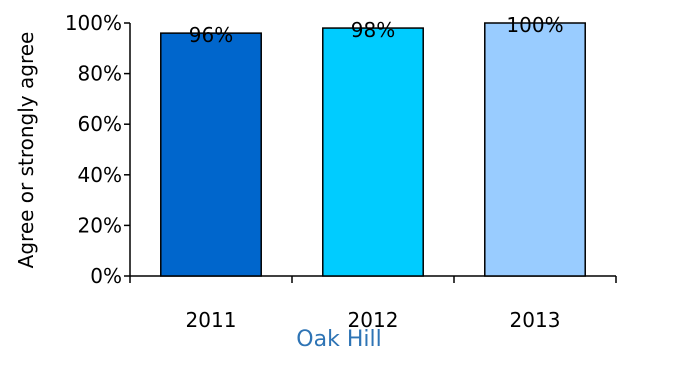 The width and height of the screenshot is (678, 383). What do you see at coordinates (26, 150) in the screenshot?
I see `y-axis-title: Agree or strongly agree` at bounding box center [26, 150].